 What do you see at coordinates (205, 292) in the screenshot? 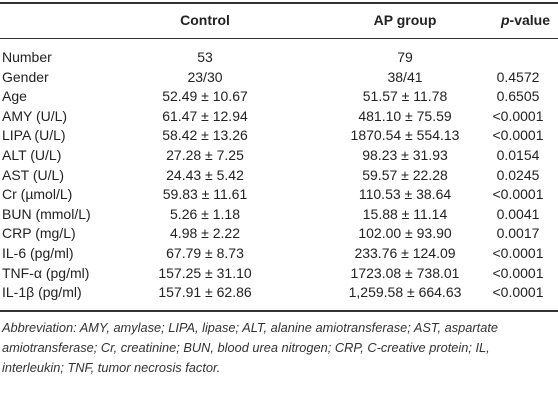
I see `cell: 157.91 ± 62.86` at bounding box center [205, 292].